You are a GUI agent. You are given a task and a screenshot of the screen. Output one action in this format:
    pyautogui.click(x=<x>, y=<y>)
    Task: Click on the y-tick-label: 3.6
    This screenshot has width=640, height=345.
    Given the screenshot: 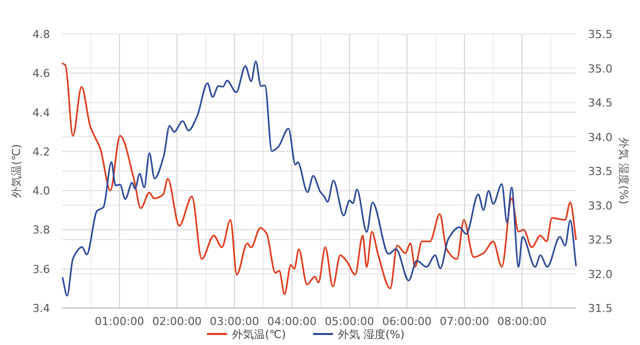 What is the action you would take?
    pyautogui.click(x=41, y=269)
    